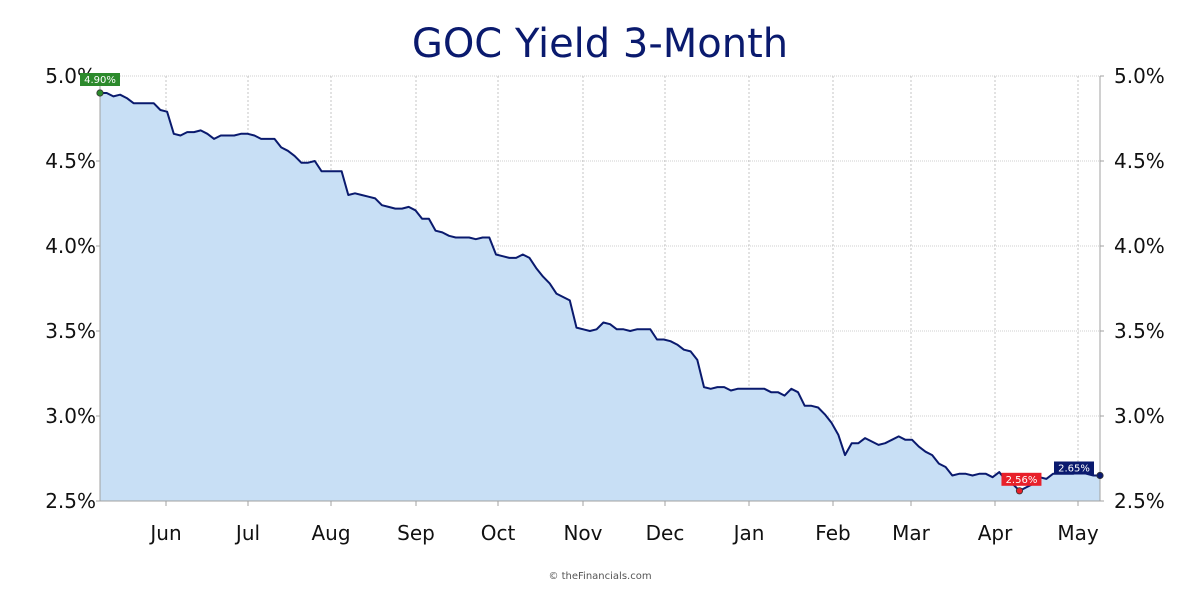 The width and height of the screenshot is (1200, 600). What do you see at coordinates (1139, 501) in the screenshot?
I see `y-tick-label-right: 2.5%` at bounding box center [1139, 501].